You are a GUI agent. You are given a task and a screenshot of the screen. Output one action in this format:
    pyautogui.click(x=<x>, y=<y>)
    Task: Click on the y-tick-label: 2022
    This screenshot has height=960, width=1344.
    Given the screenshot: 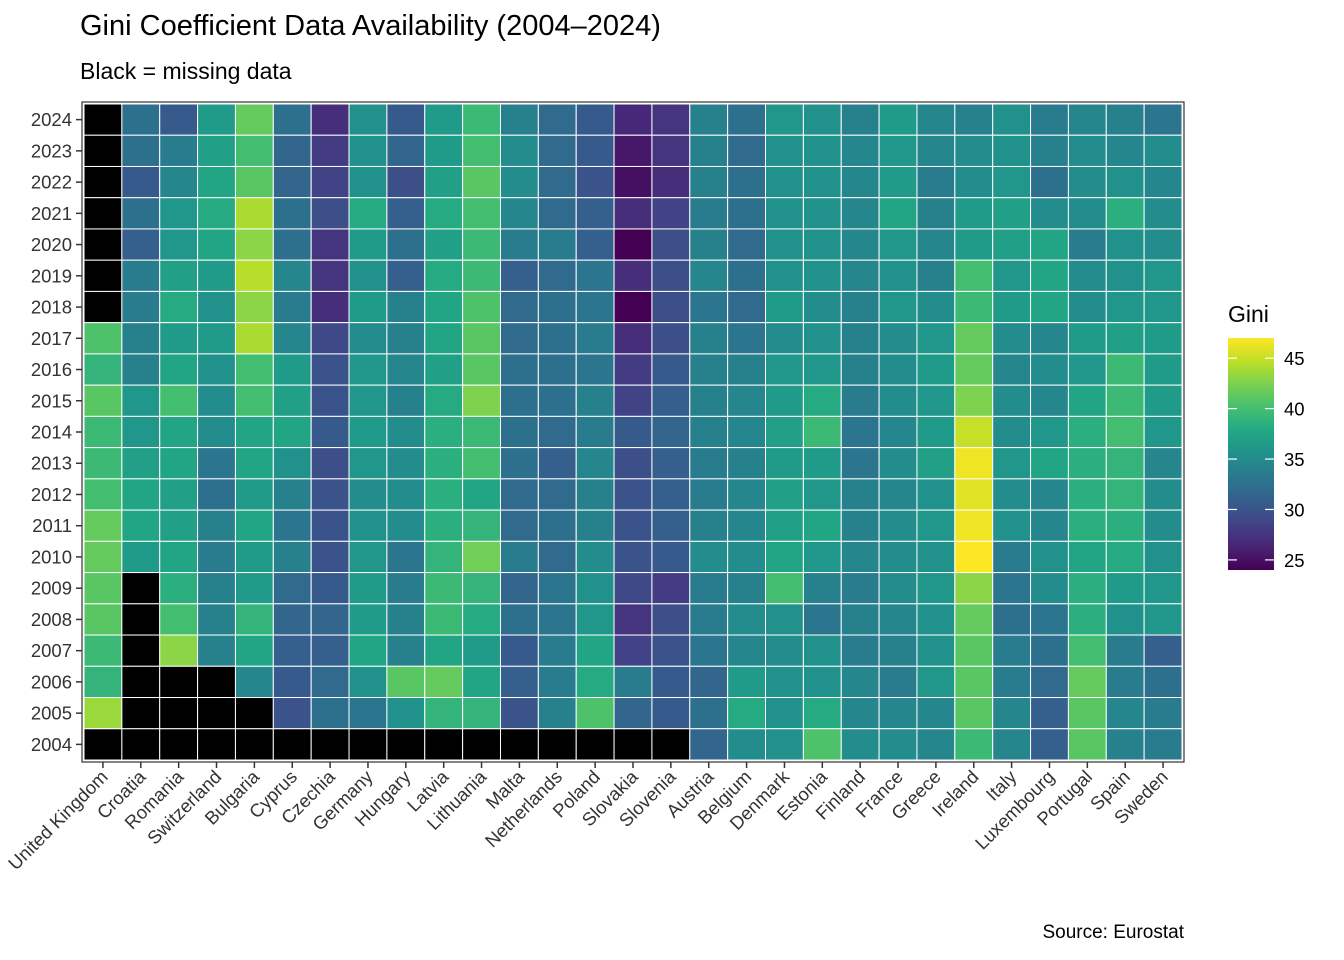 What is the action you would take?
    pyautogui.click(x=51, y=182)
    